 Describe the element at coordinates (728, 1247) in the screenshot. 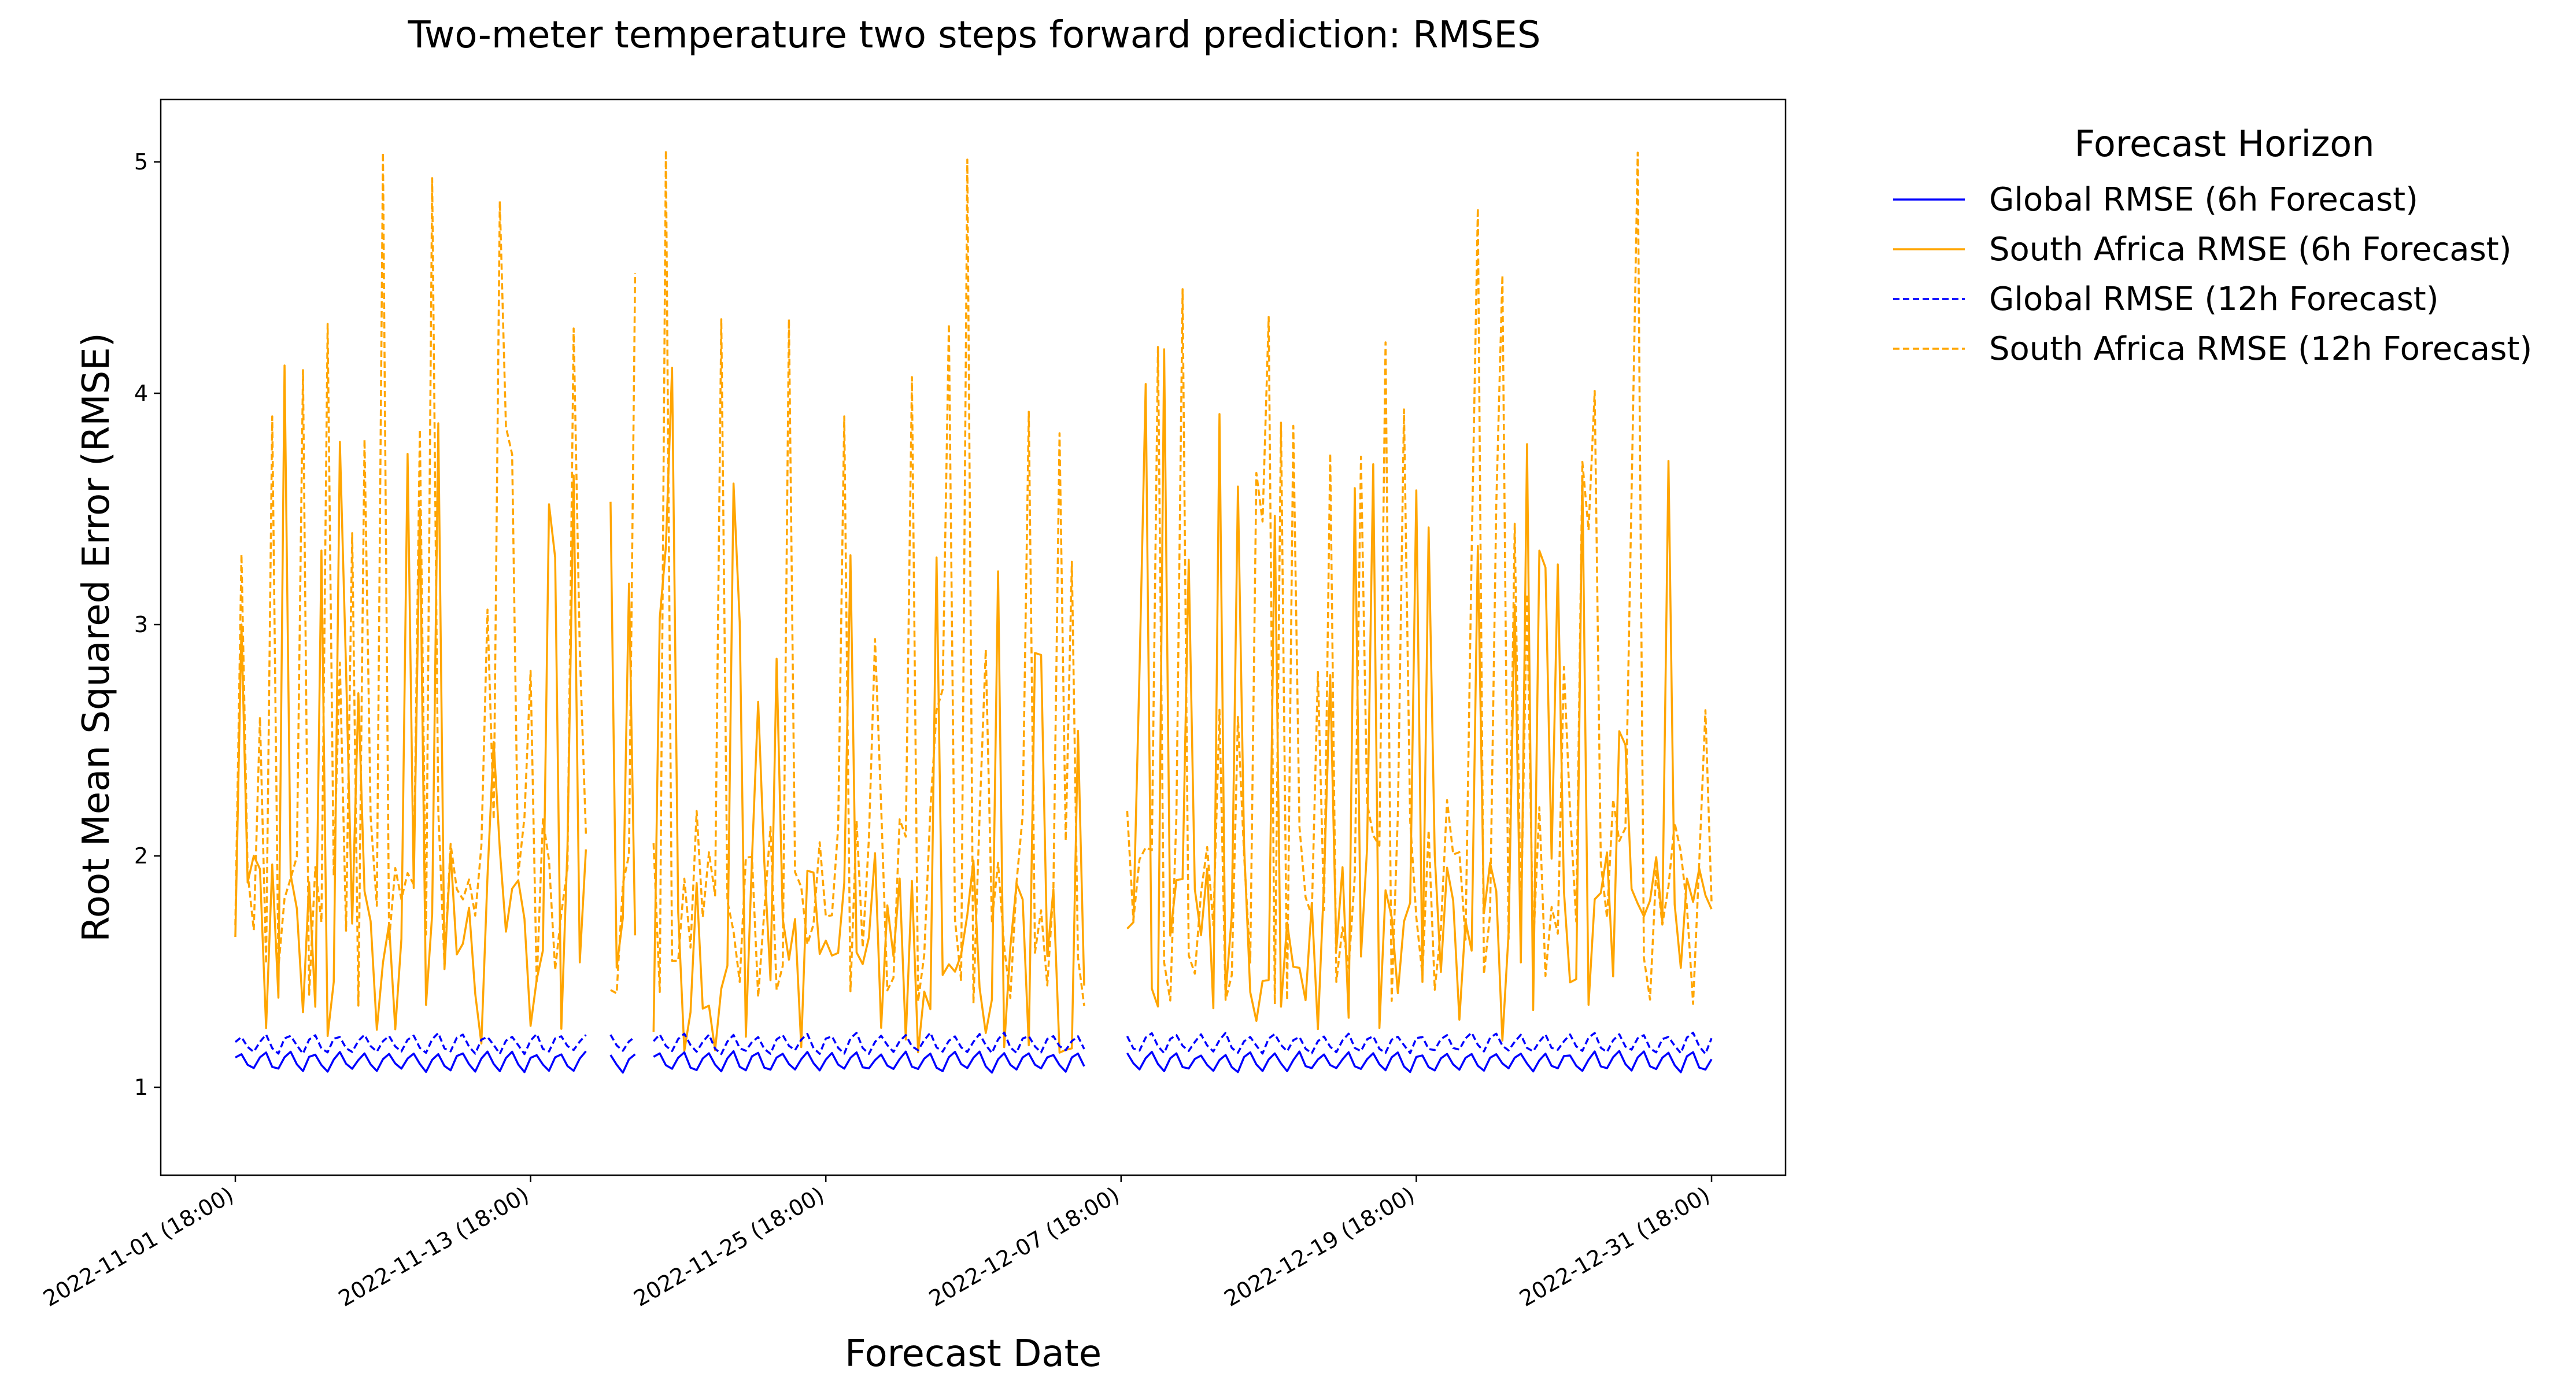

I see `x-tick-label: 2022-11-25 (18:00)` at that location.